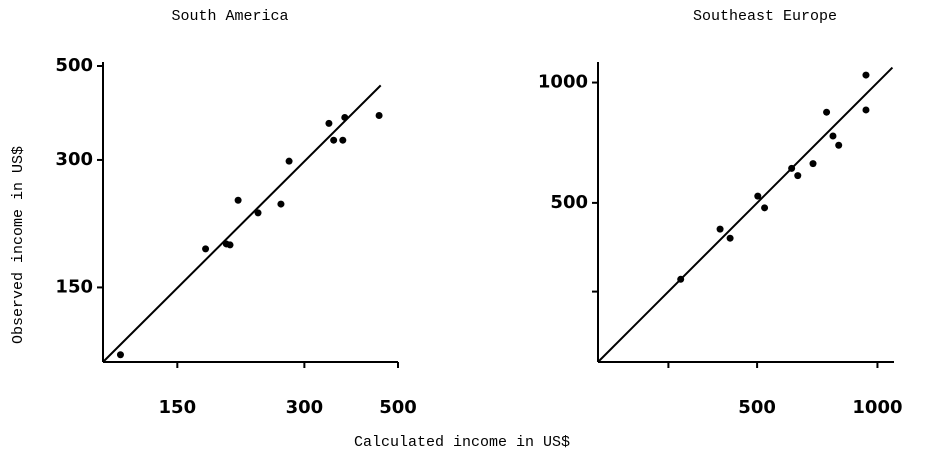  What do you see at coordinates (877, 407) in the screenshot?
I see `x-tick-label: 1000` at bounding box center [877, 407].